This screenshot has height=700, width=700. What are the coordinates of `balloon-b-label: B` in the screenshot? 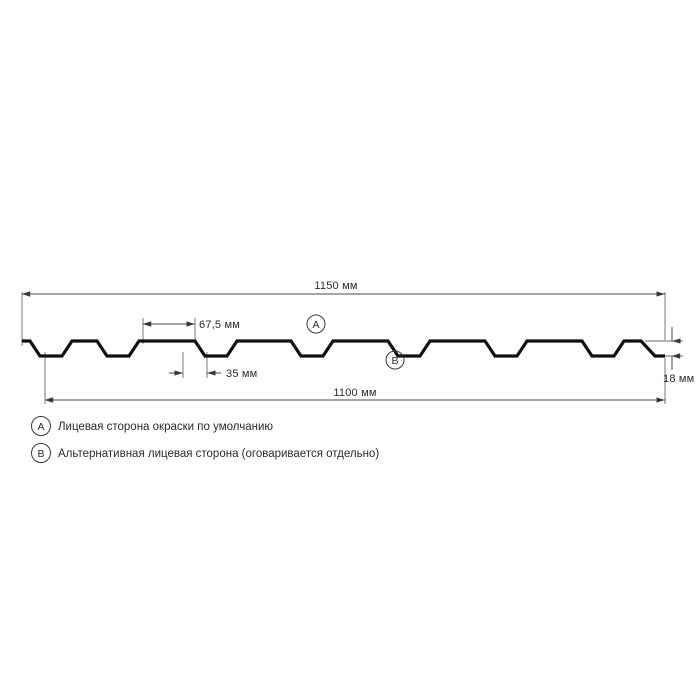 It's located at (394, 361).